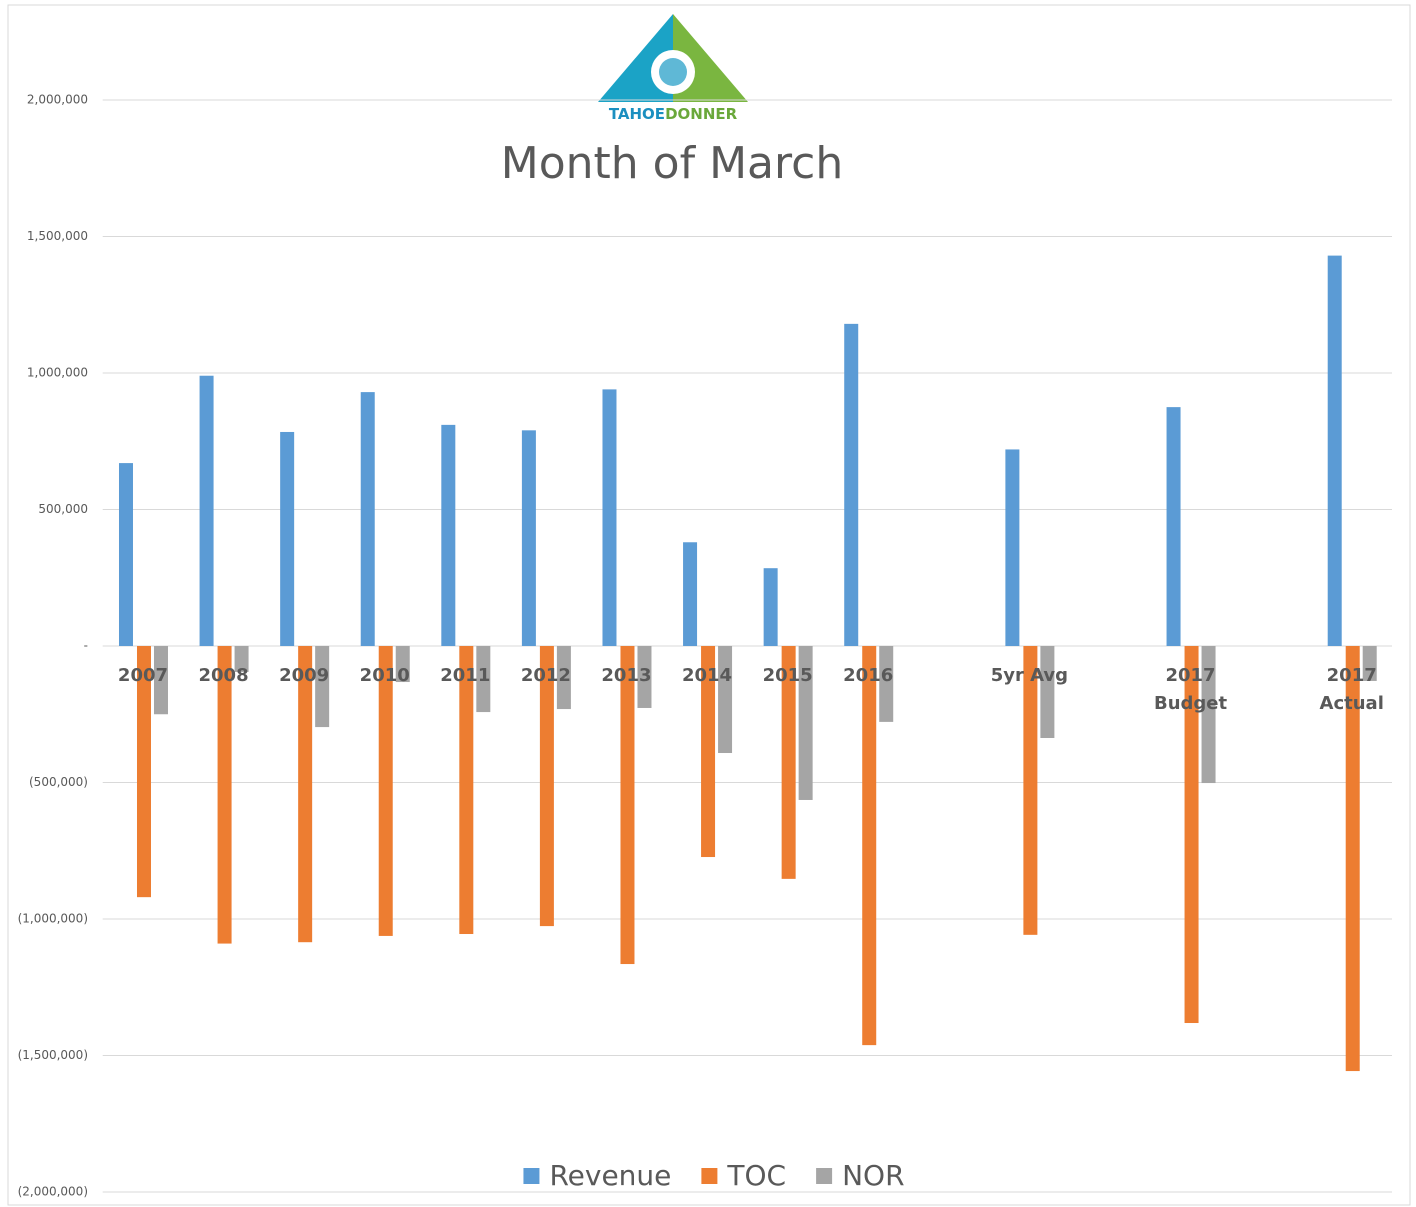  I want to click on x-tick-label: 2009, so click(304, 675).